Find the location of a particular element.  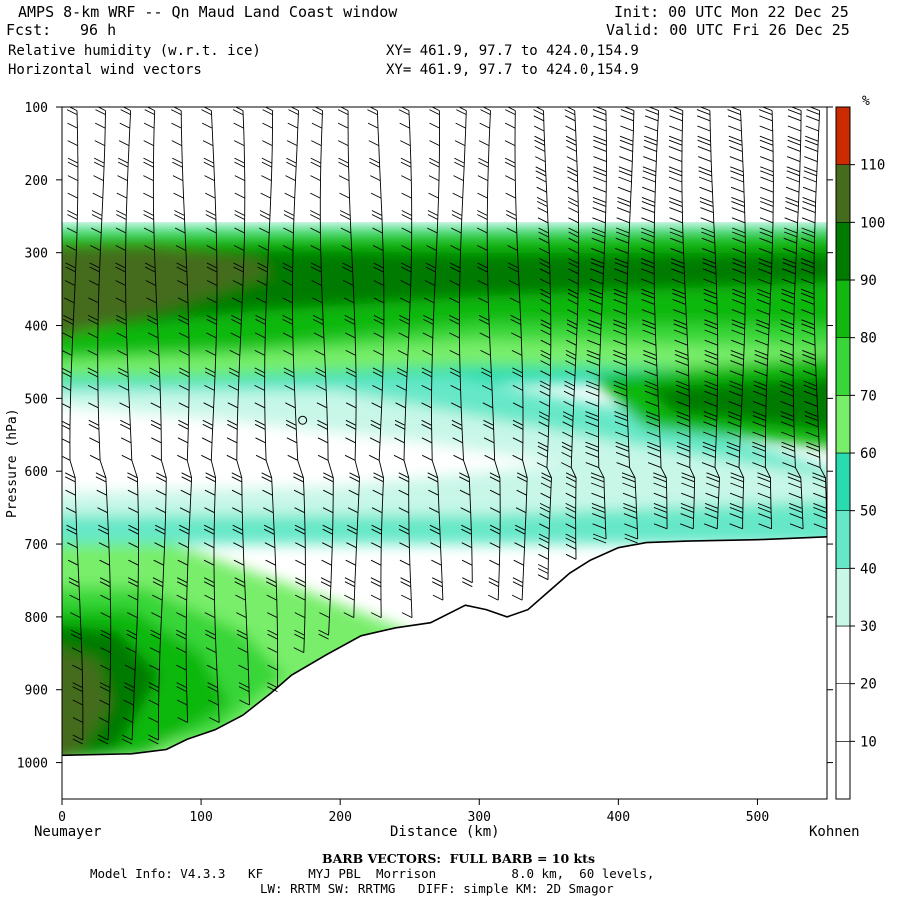

calm-wind-circle is located at coordinates (303, 420).